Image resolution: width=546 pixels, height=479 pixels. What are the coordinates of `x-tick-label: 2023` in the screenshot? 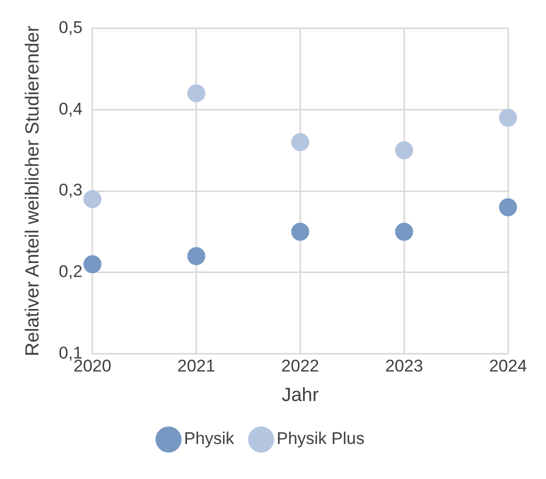 It's located at (404, 366).